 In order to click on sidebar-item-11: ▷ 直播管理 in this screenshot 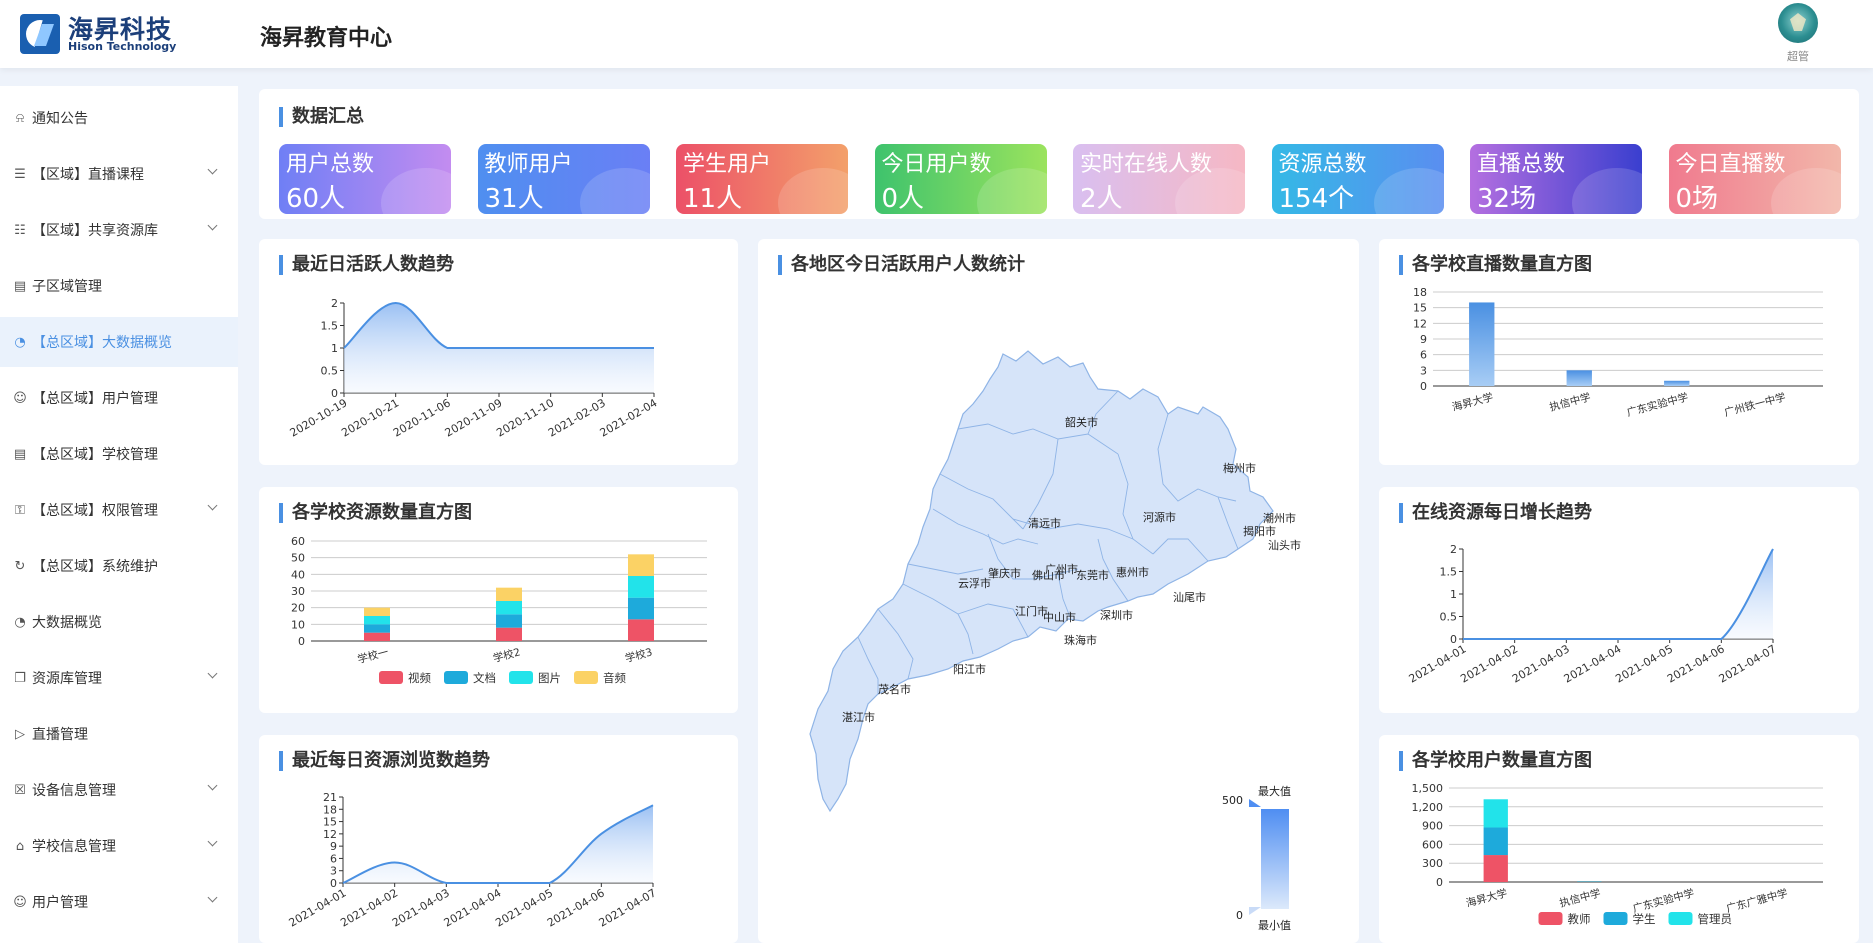, I will do `click(119, 734)`.